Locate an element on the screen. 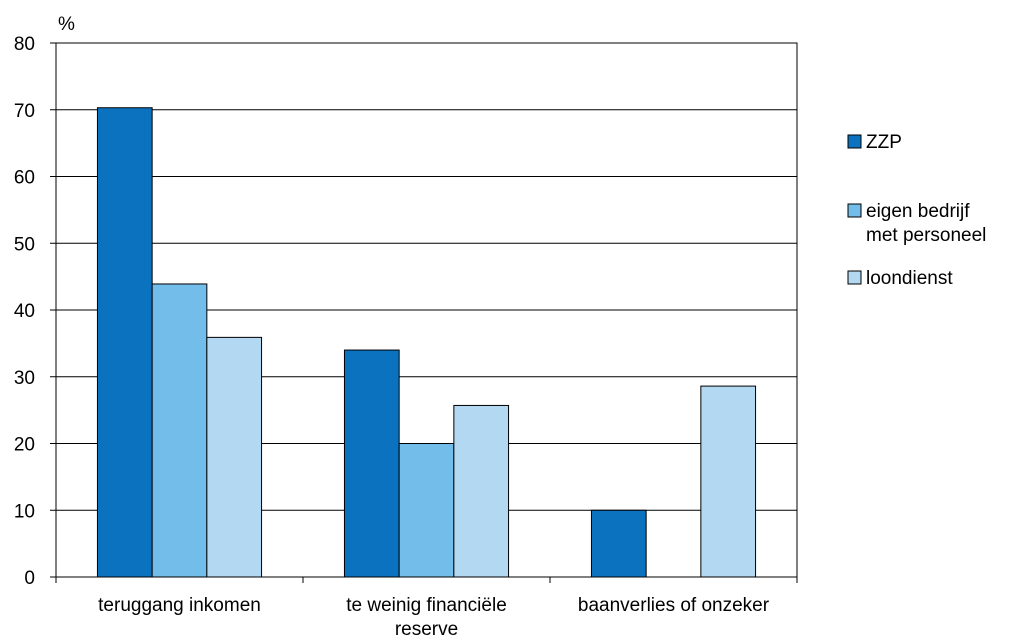 The image size is (1020, 641). legend-label: met personeel is located at coordinates (926, 235).